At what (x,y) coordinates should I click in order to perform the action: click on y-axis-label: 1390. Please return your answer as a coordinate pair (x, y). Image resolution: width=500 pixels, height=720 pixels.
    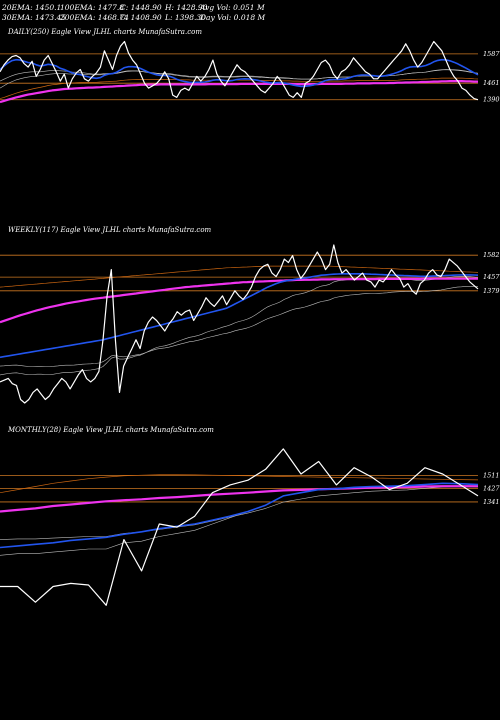
    Looking at the image, I should click on (491, 100).